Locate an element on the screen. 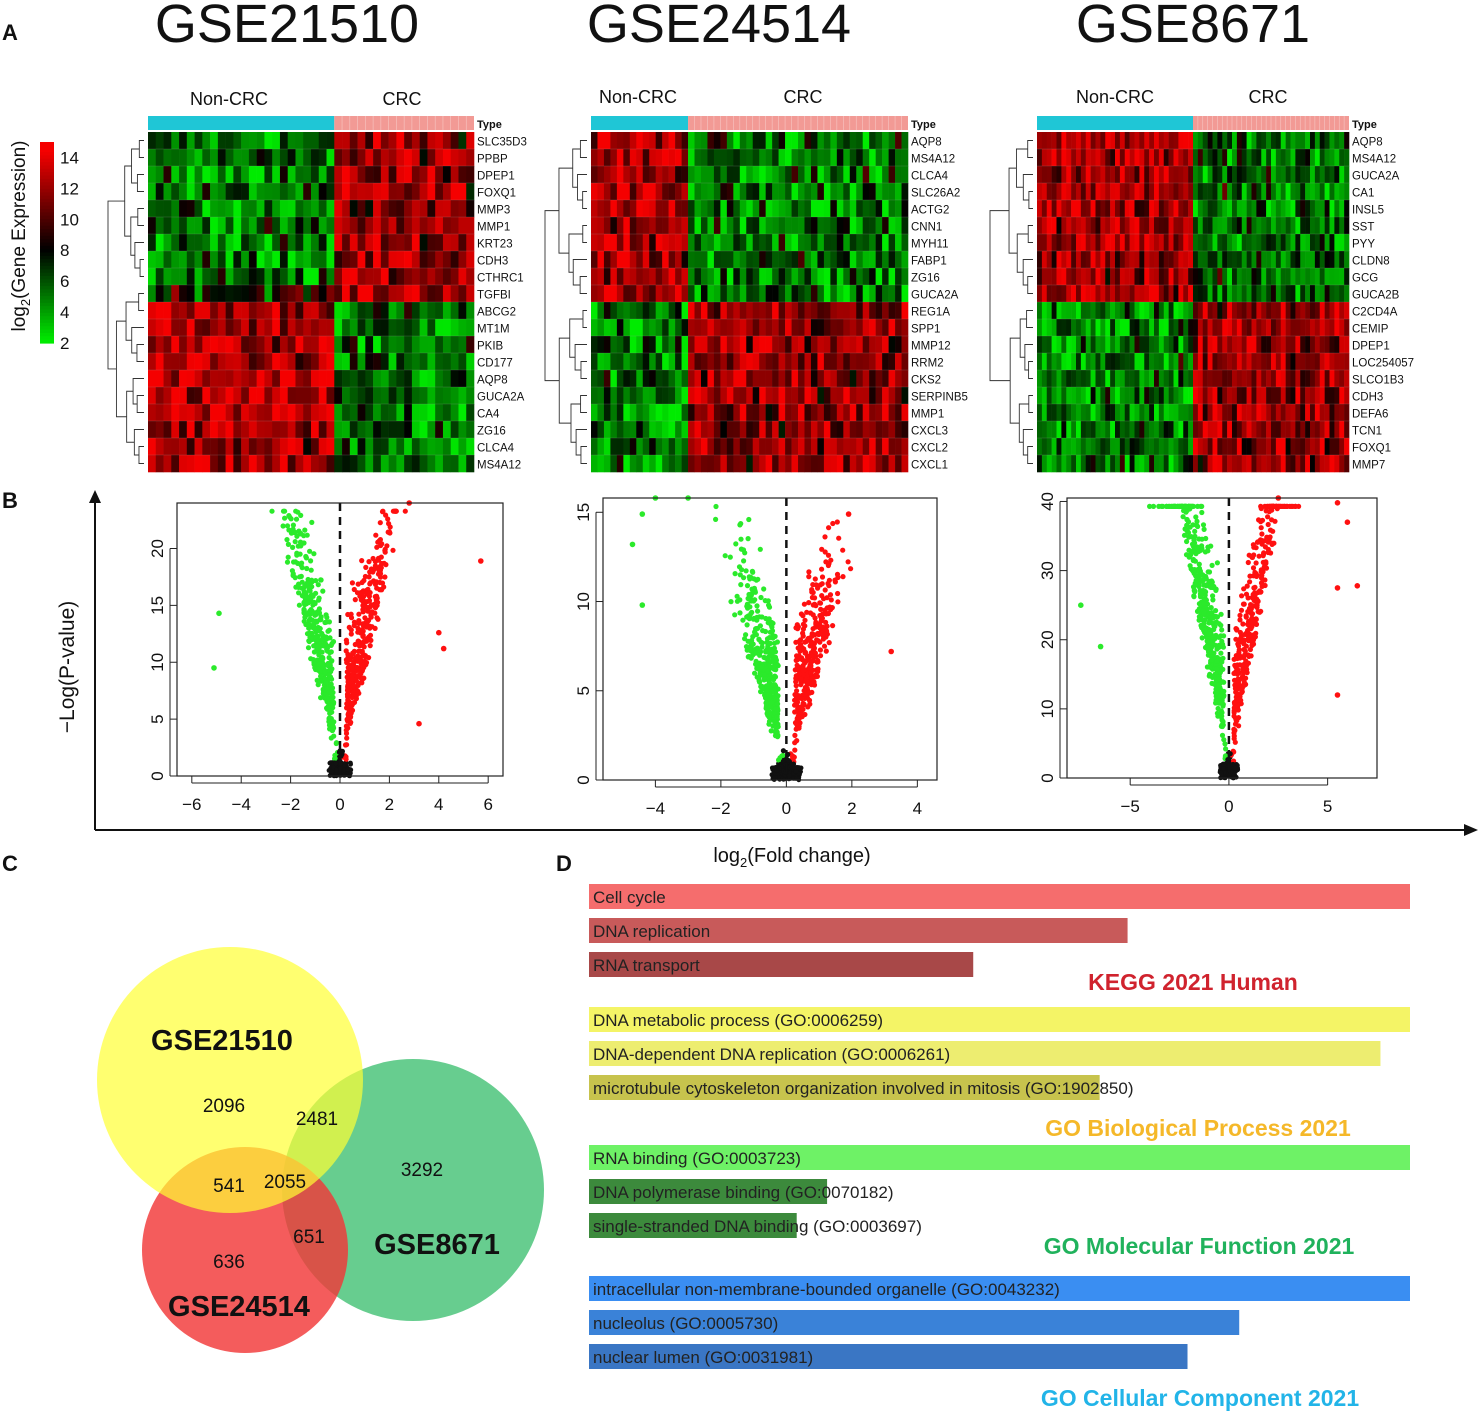 The image size is (1479, 1414). points is located at coordinates (347, 639).